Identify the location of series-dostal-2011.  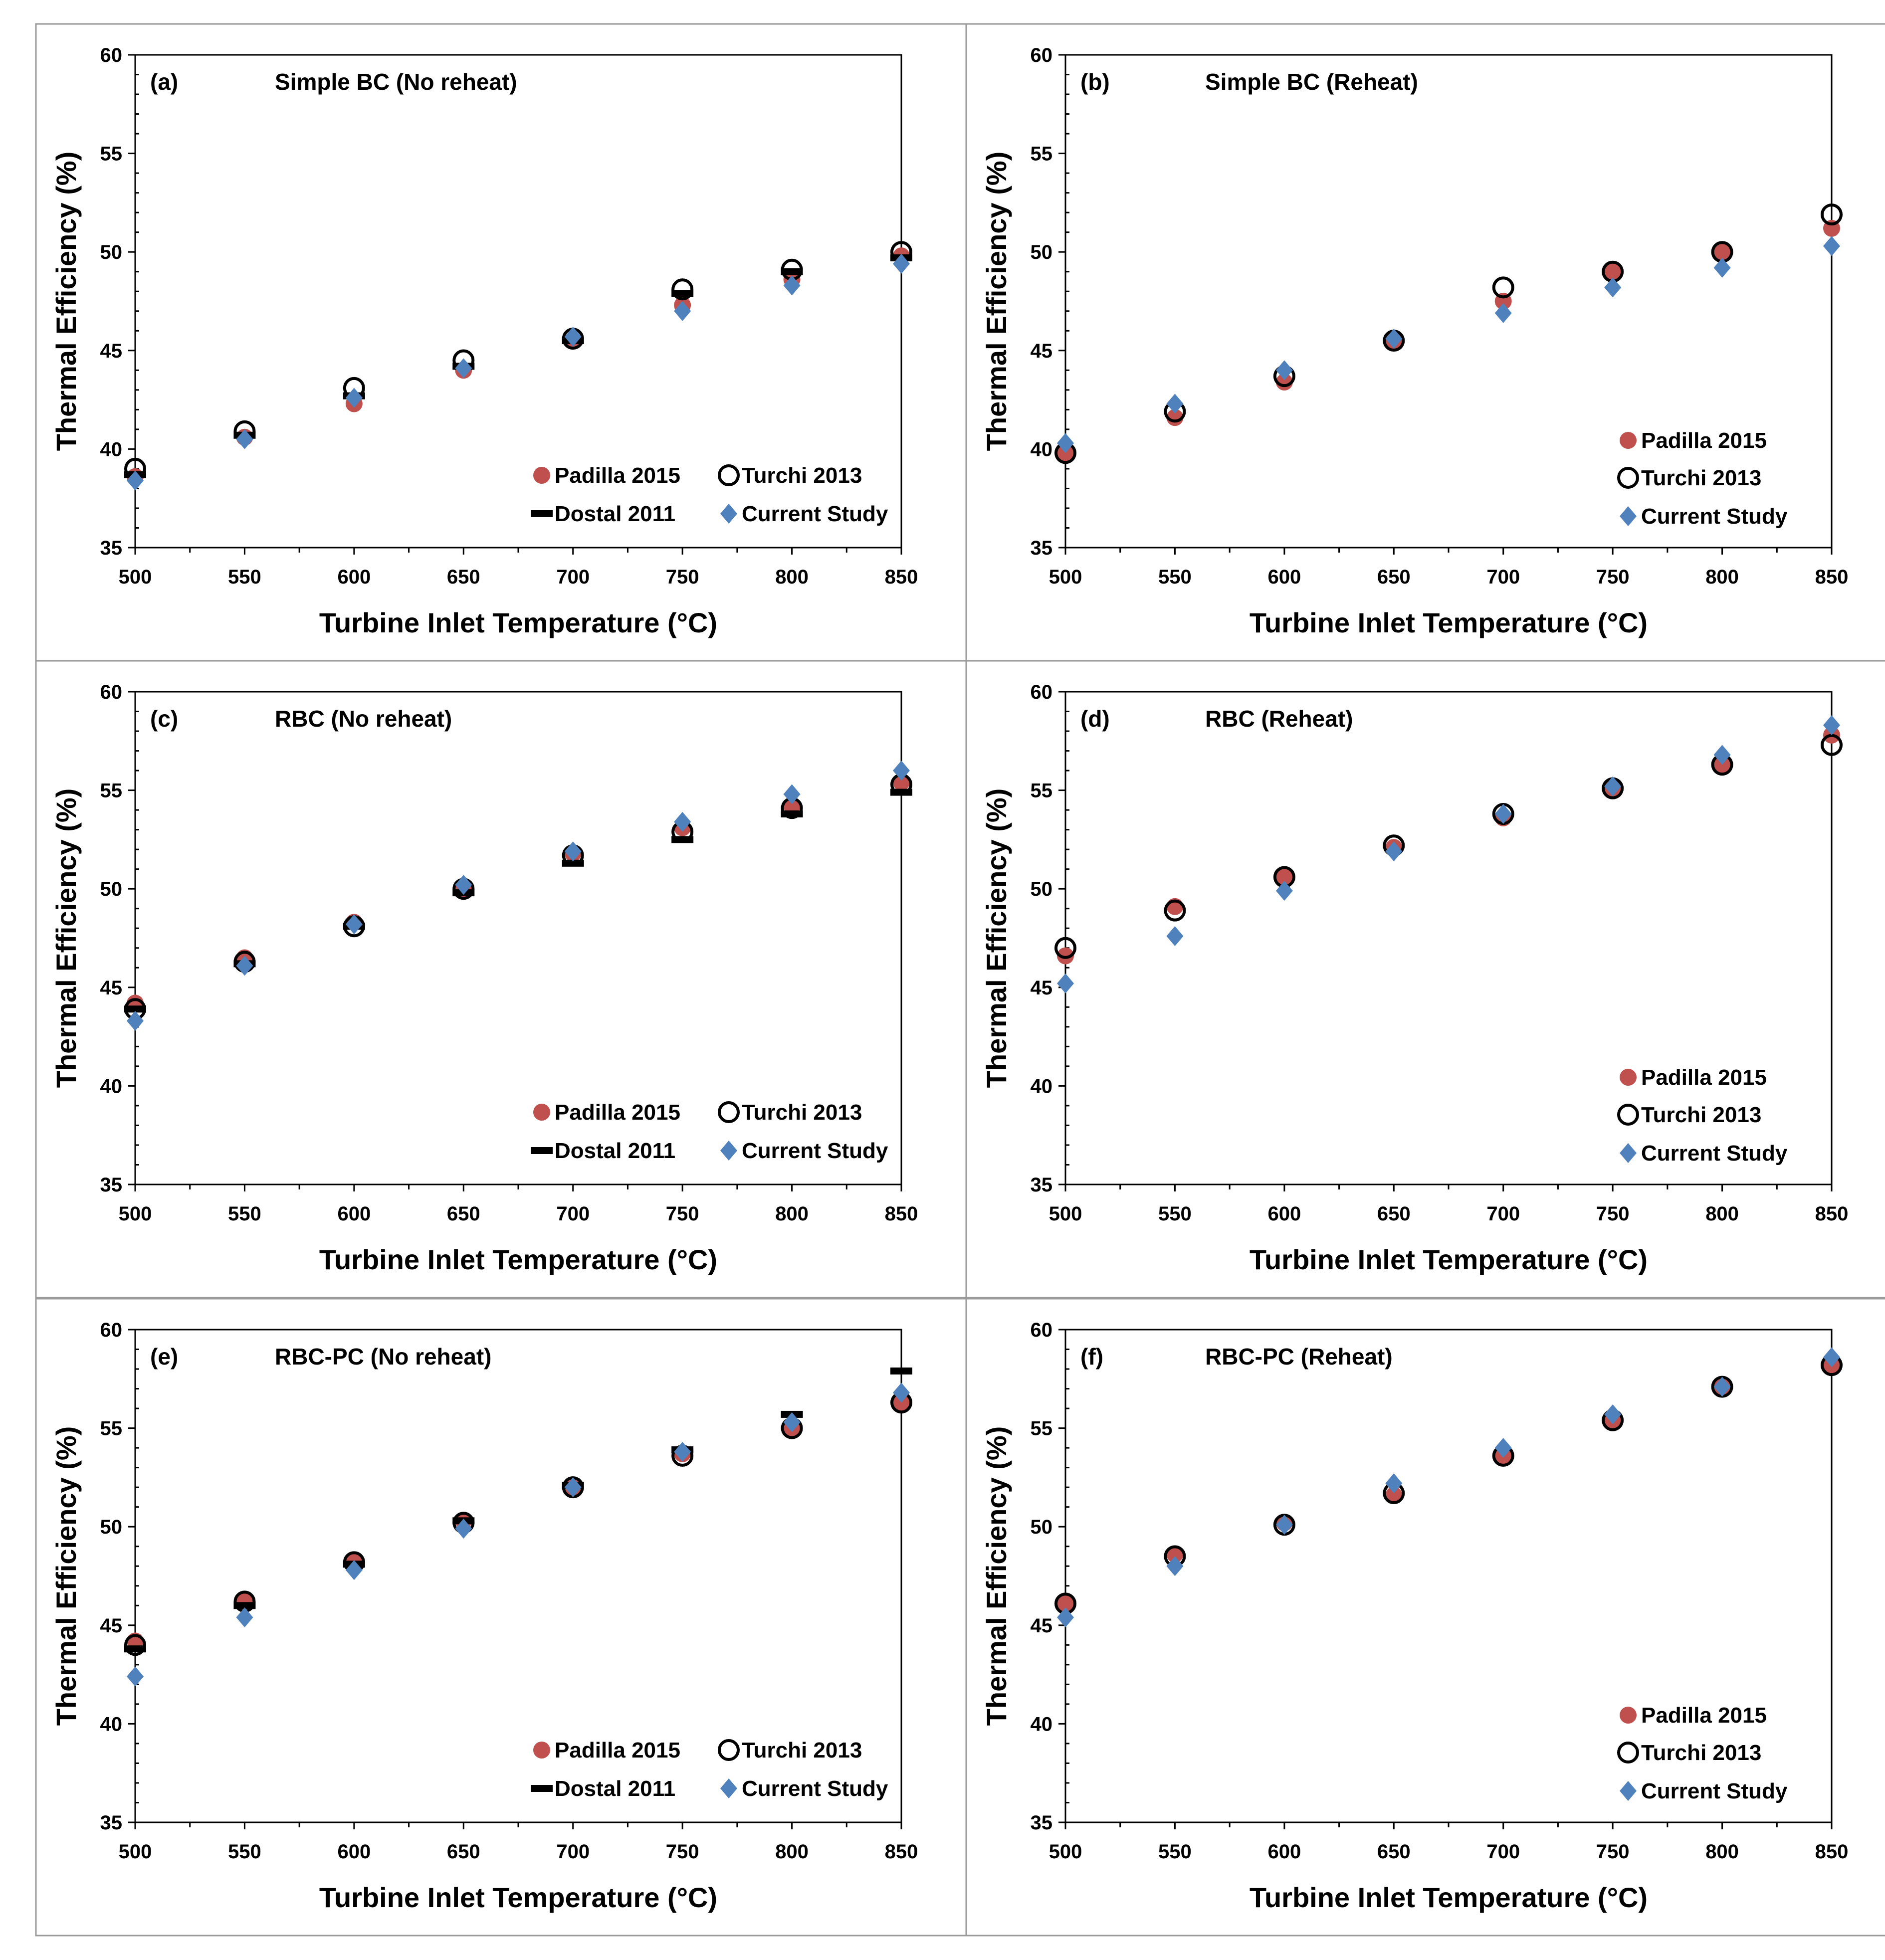
(518, 901).